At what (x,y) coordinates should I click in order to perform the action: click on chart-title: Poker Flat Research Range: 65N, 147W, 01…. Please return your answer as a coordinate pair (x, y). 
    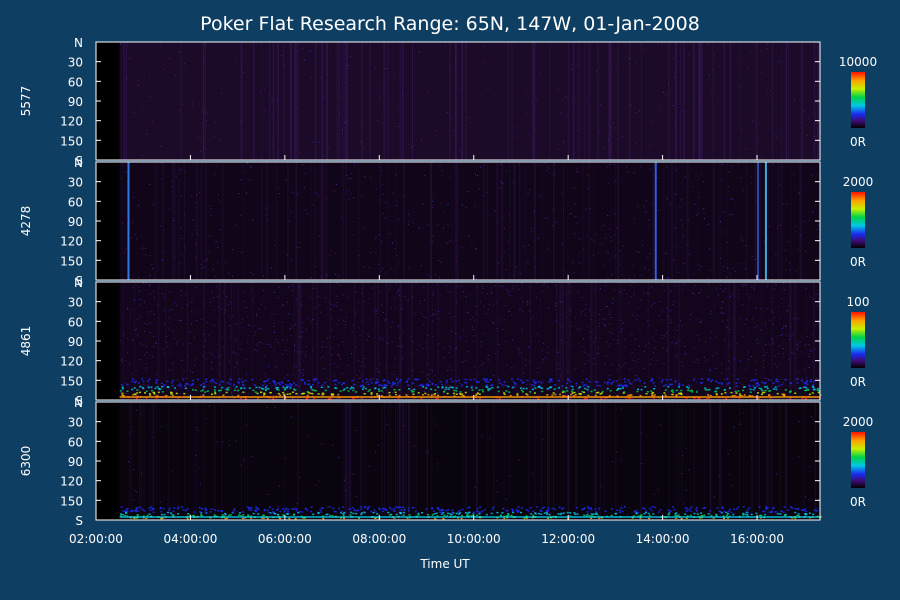
    Looking at the image, I should click on (450, 24).